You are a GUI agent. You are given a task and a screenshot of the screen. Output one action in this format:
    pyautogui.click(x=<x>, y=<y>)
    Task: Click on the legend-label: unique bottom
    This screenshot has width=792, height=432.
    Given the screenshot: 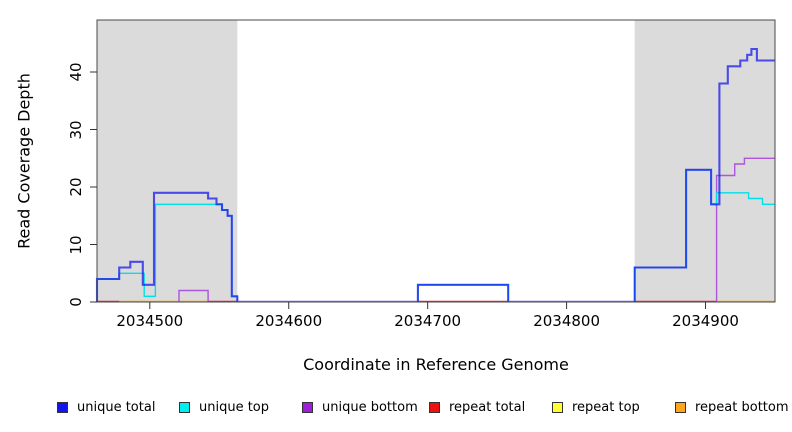 What is the action you would take?
    pyautogui.click(x=370, y=407)
    